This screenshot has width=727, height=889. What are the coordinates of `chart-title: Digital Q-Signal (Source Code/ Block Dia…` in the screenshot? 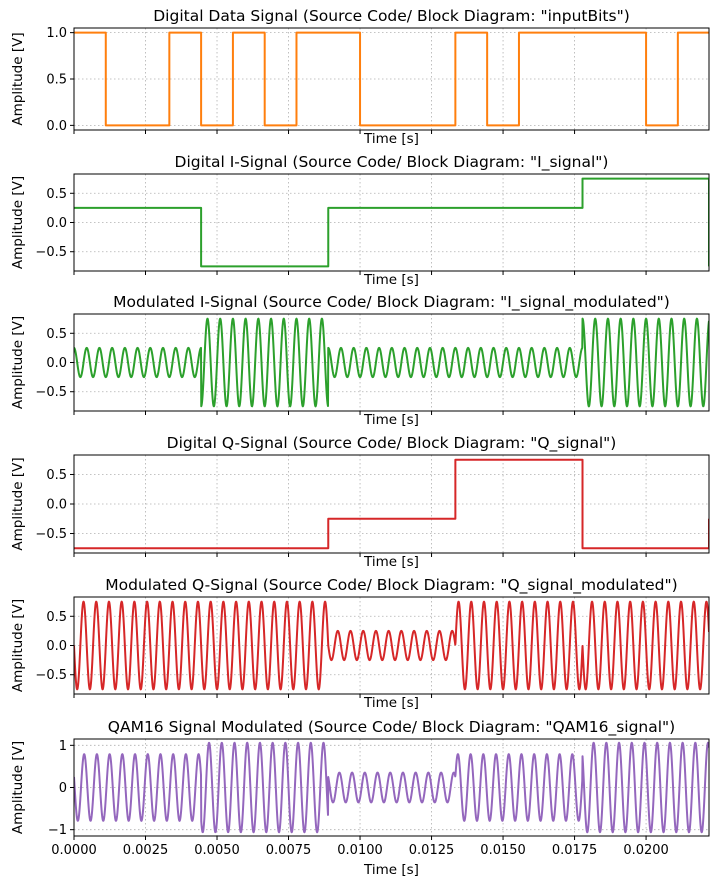 It's located at (392, 443).